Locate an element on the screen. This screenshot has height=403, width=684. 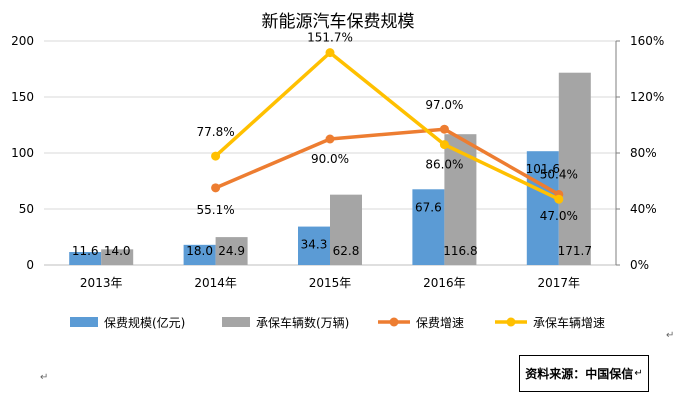
left-tick-label: 50 is located at coordinates (26, 209).